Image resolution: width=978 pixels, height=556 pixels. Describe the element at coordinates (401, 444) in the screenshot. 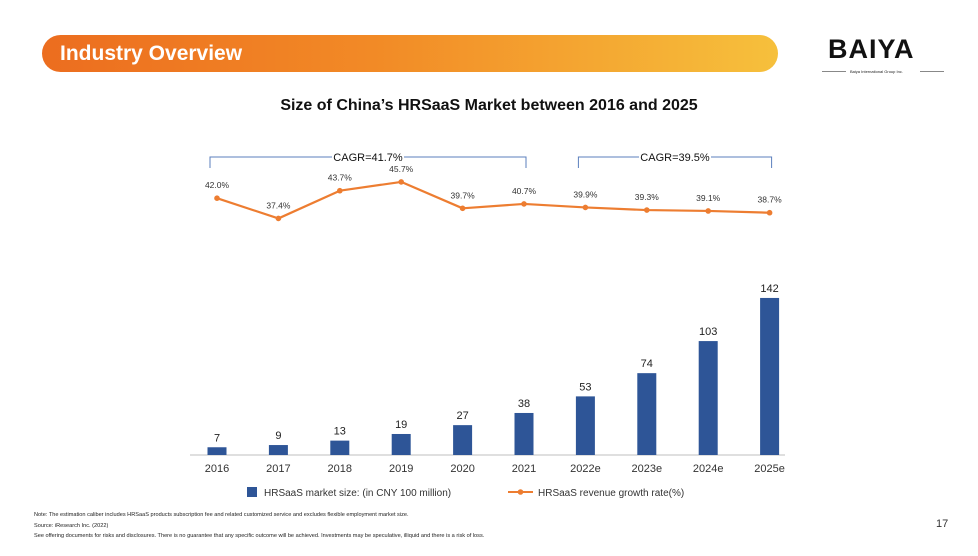

I see `bar-2019` at that location.